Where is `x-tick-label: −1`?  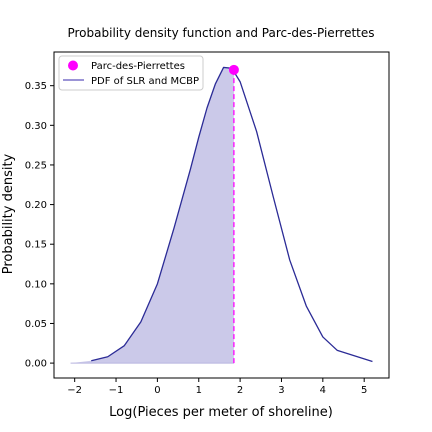 x-tick-label: −1 is located at coordinates (116, 390).